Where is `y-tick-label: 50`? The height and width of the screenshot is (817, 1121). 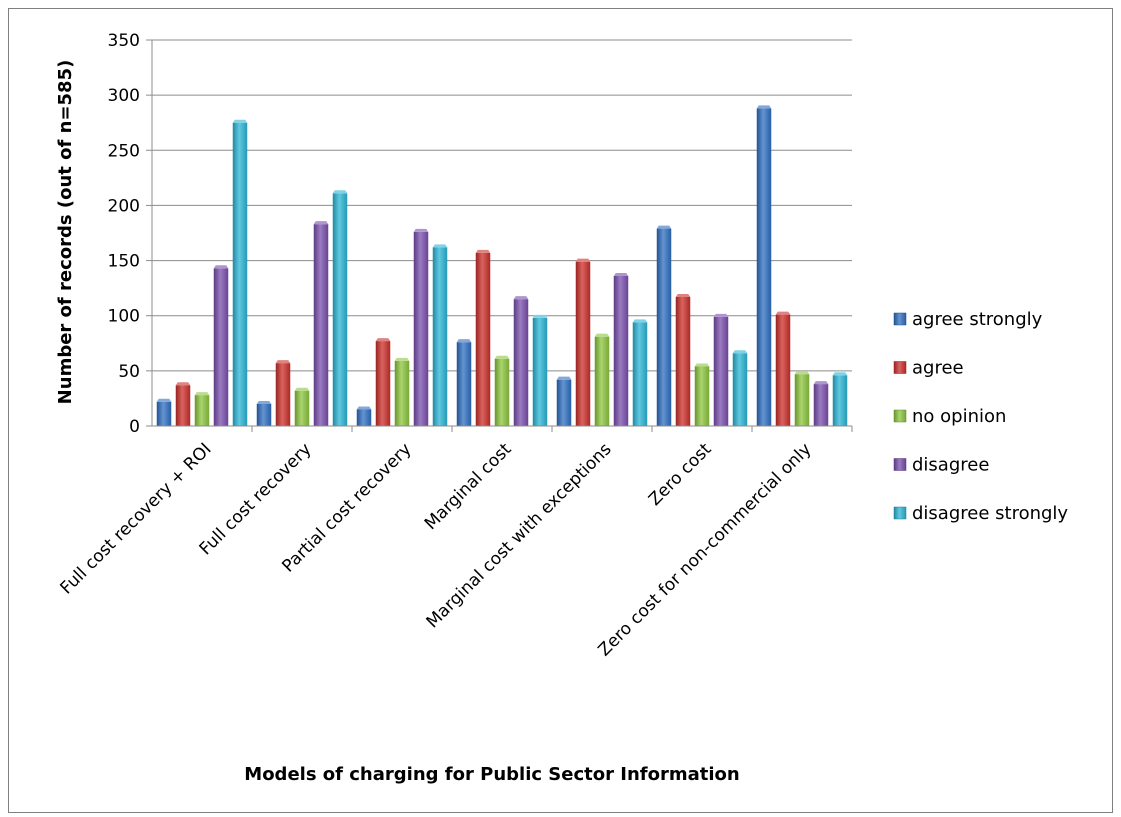 y-tick-label: 50 is located at coordinates (129, 372).